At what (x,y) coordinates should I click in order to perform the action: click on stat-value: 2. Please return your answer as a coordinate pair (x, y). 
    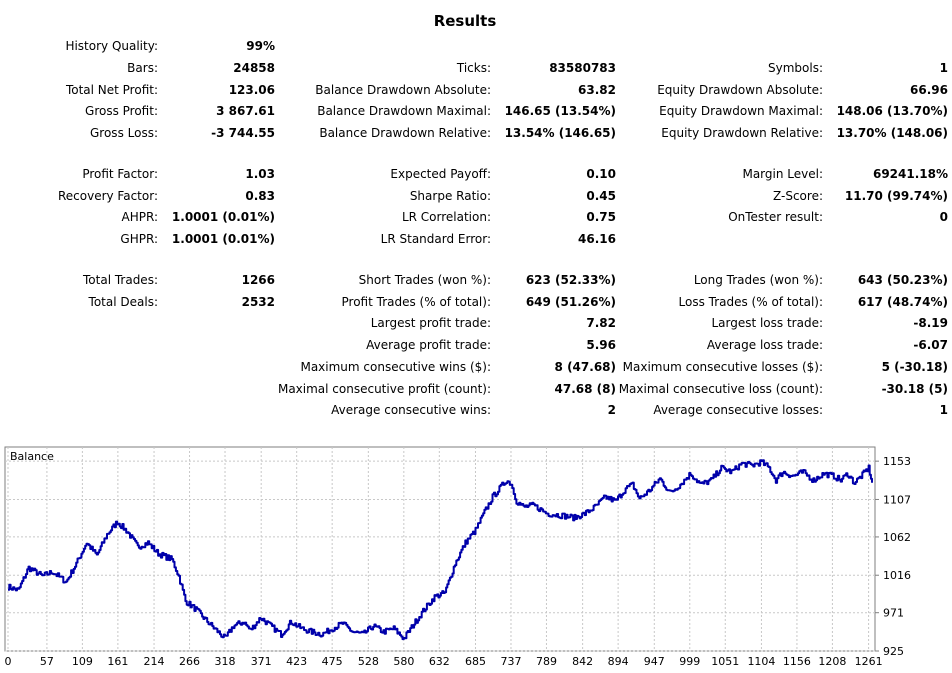
    Looking at the image, I should click on (611, 410).